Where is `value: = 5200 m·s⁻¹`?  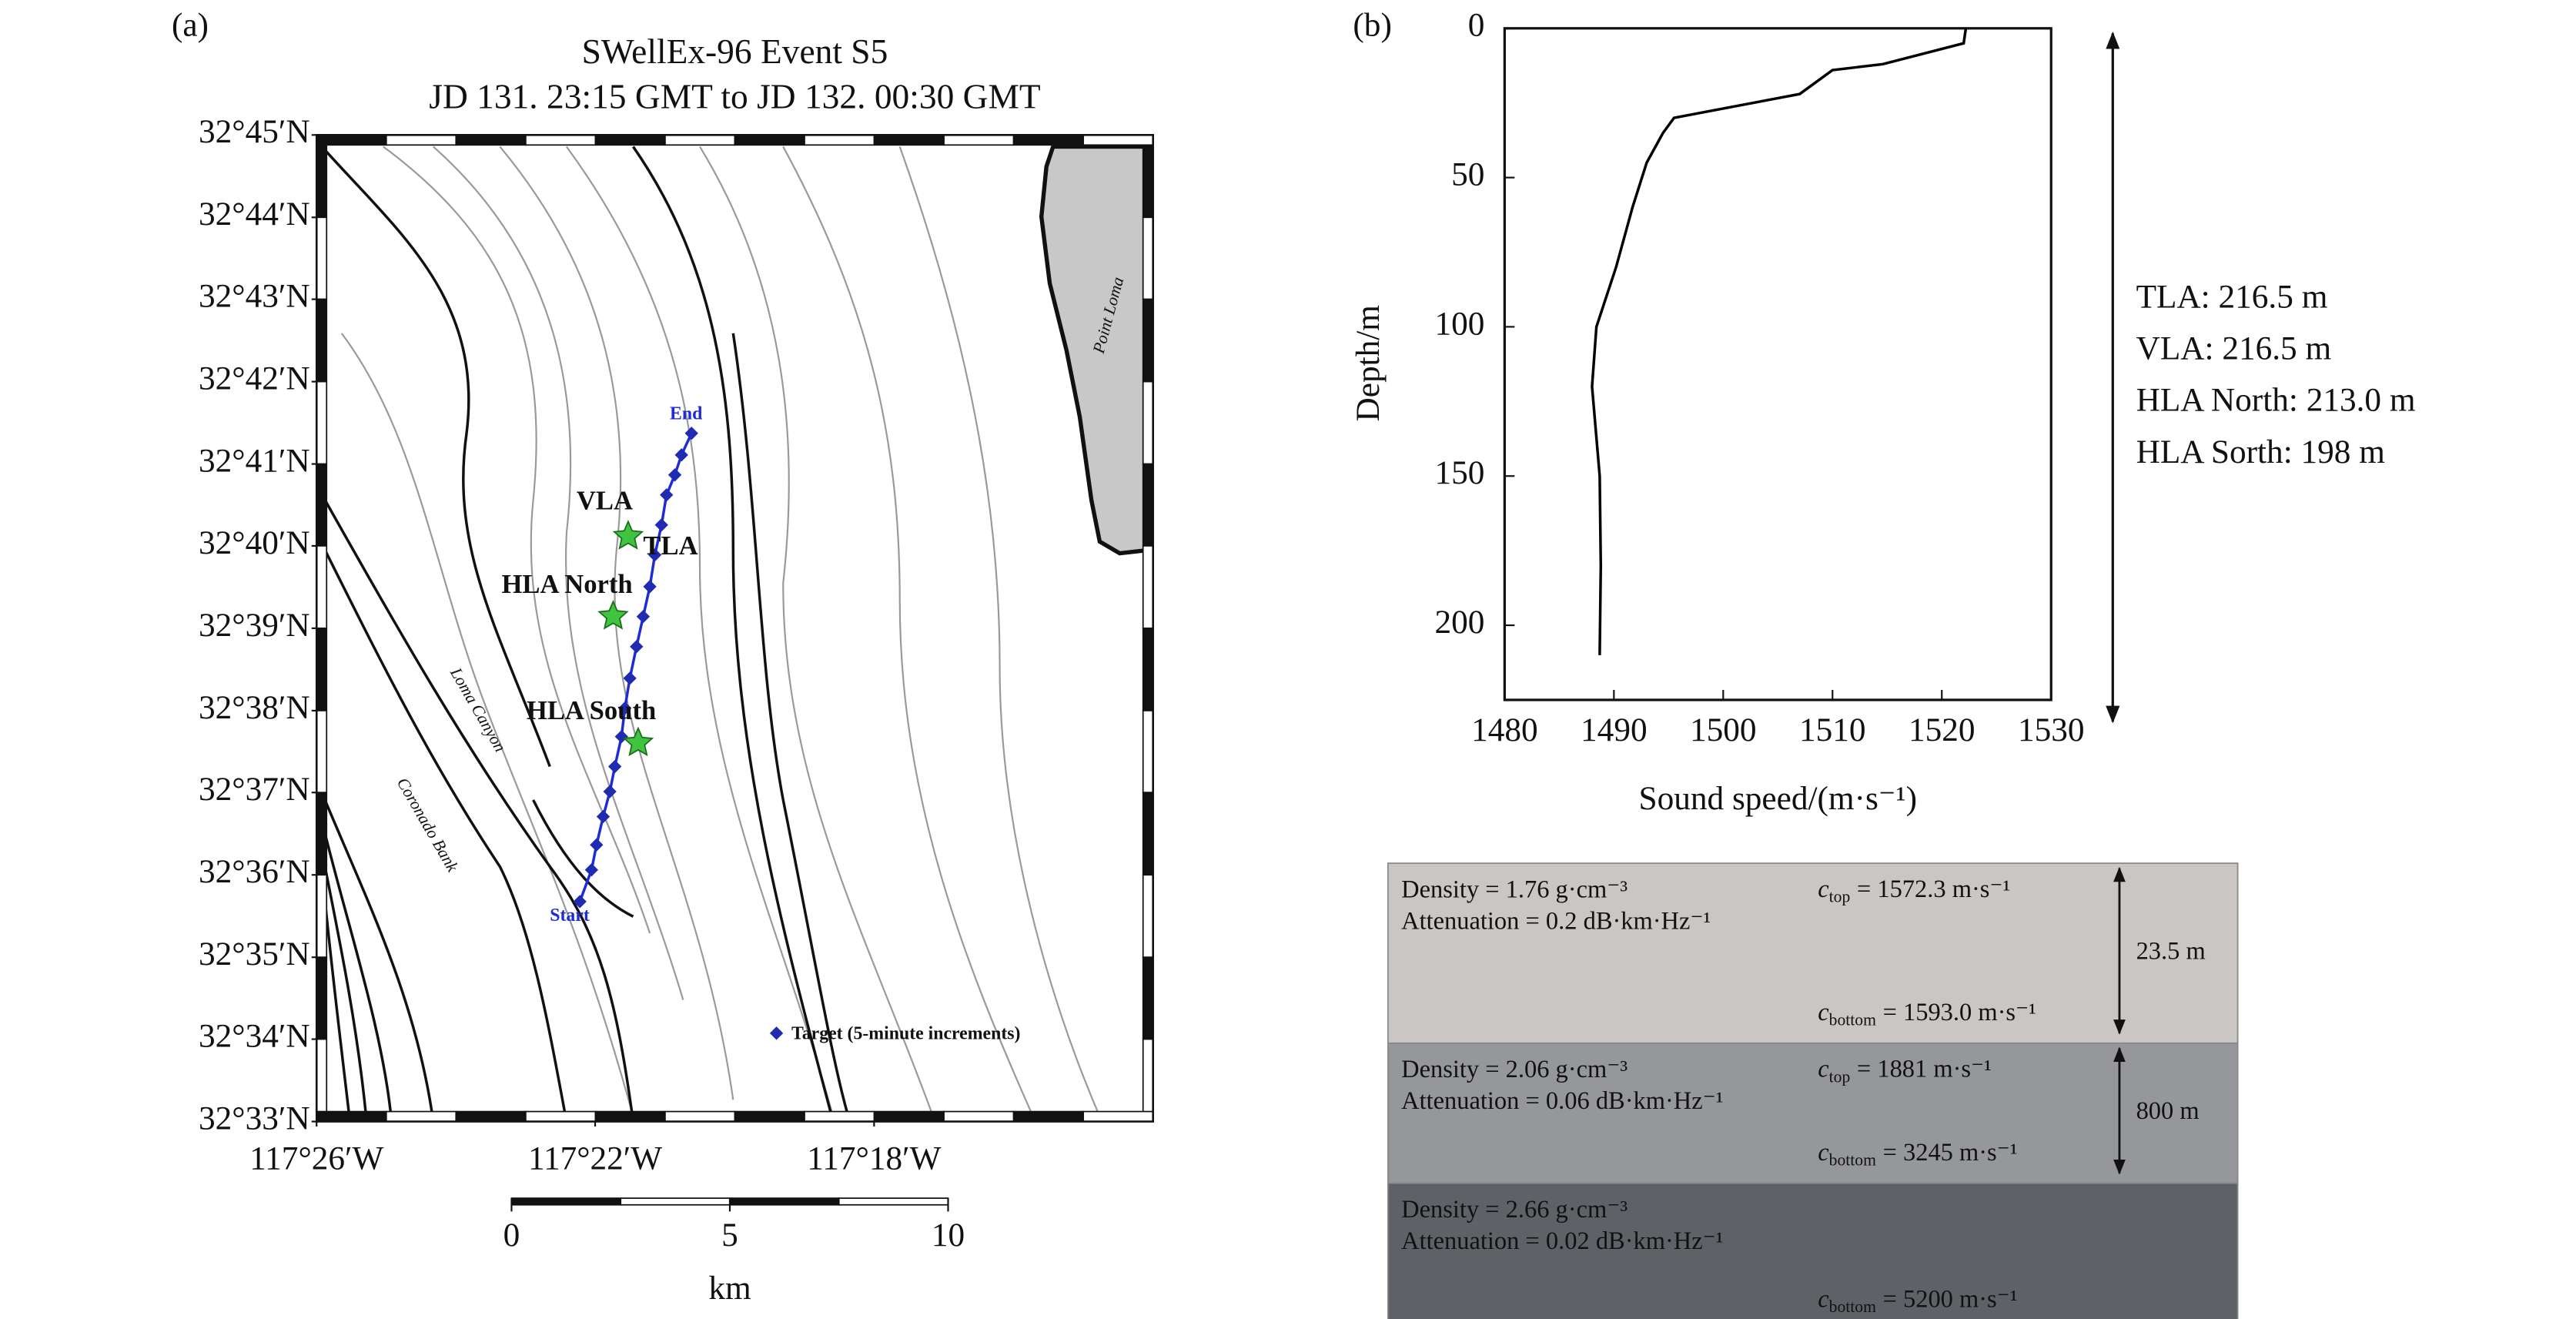
value: = 5200 m·s⁻¹ is located at coordinates (1951, 1300).